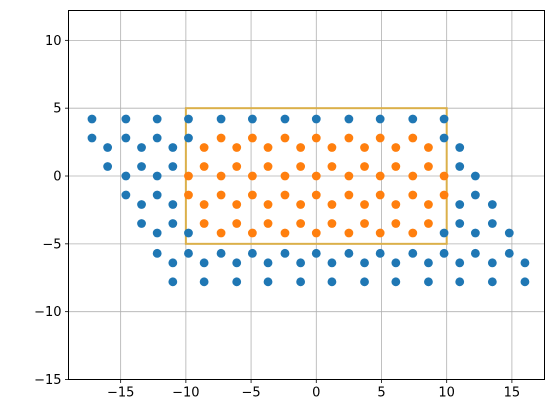  I want to click on y-tick-label: −5, so click(51, 244).